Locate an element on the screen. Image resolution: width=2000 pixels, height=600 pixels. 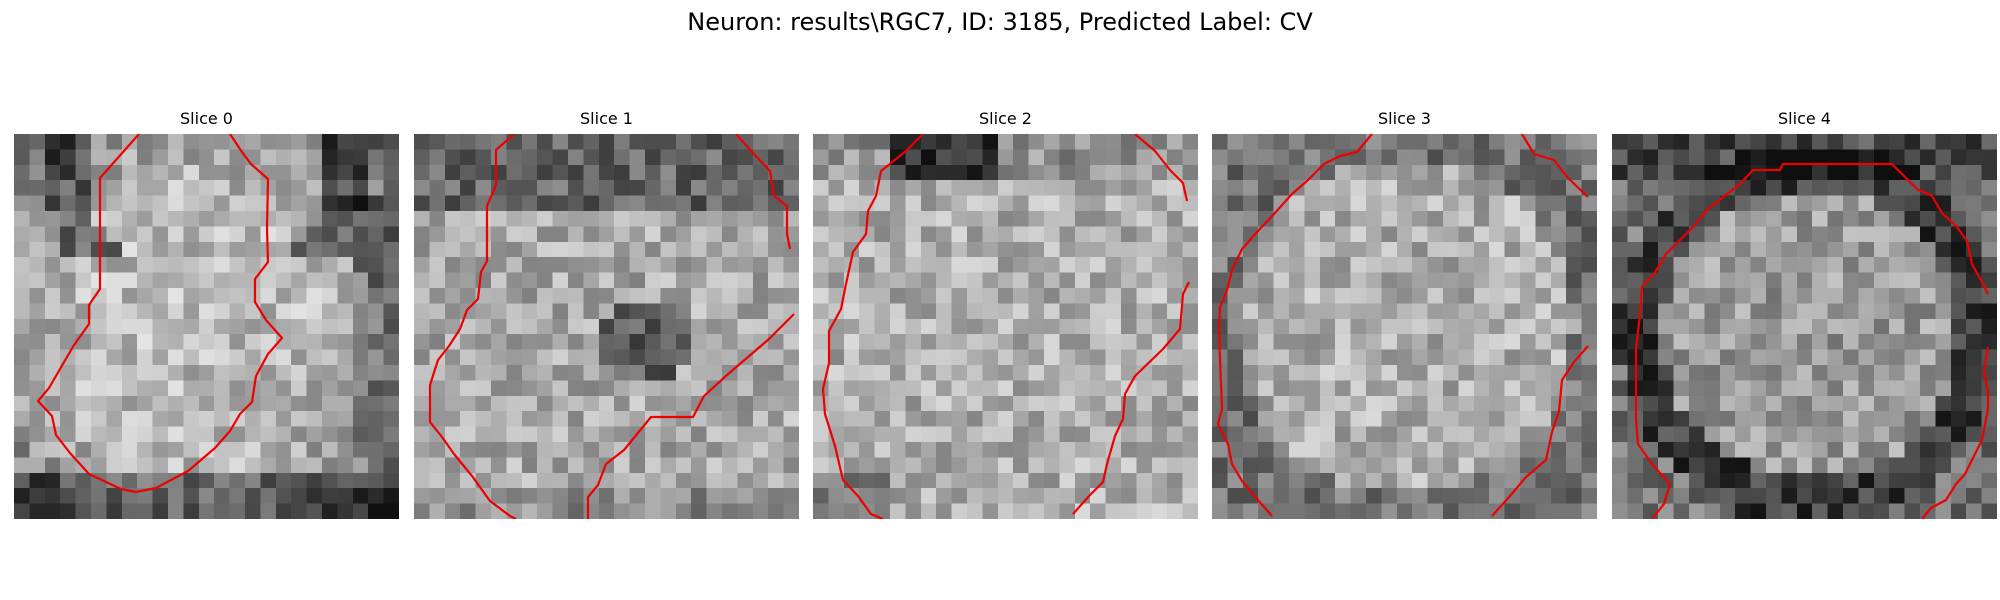
slice-title-4: Slice 4 is located at coordinates (1804, 118).